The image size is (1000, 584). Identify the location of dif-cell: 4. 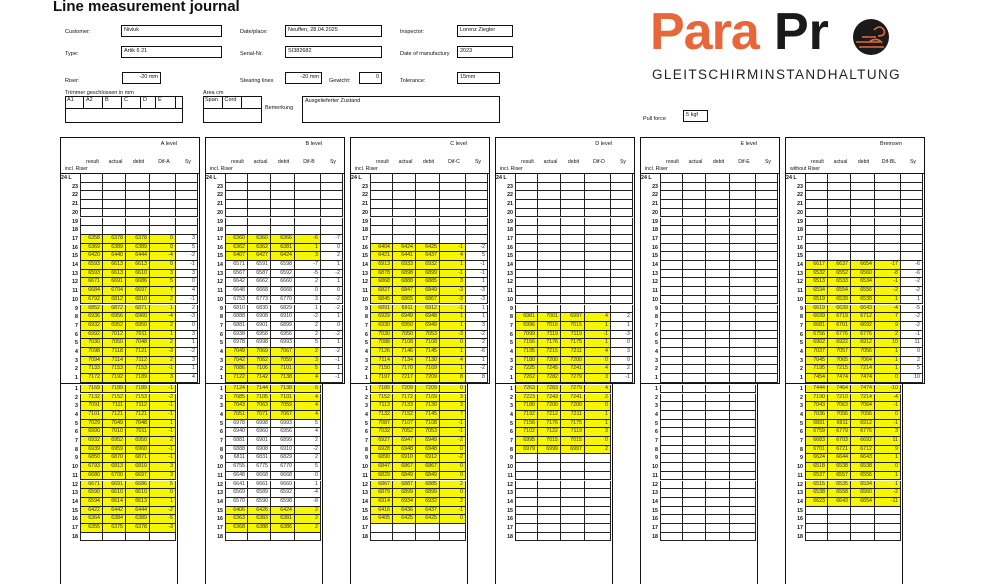
(308, 378).